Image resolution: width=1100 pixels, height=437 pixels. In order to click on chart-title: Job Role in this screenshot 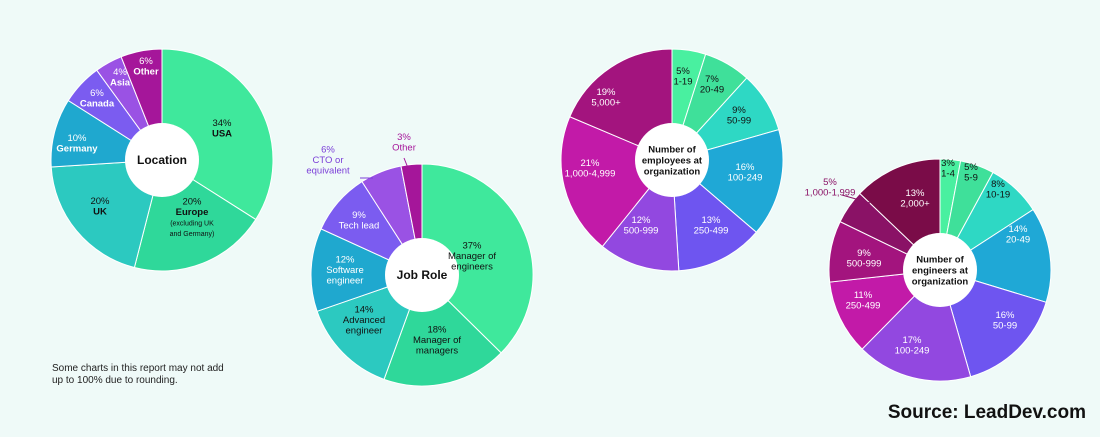, I will do `click(422, 275)`.